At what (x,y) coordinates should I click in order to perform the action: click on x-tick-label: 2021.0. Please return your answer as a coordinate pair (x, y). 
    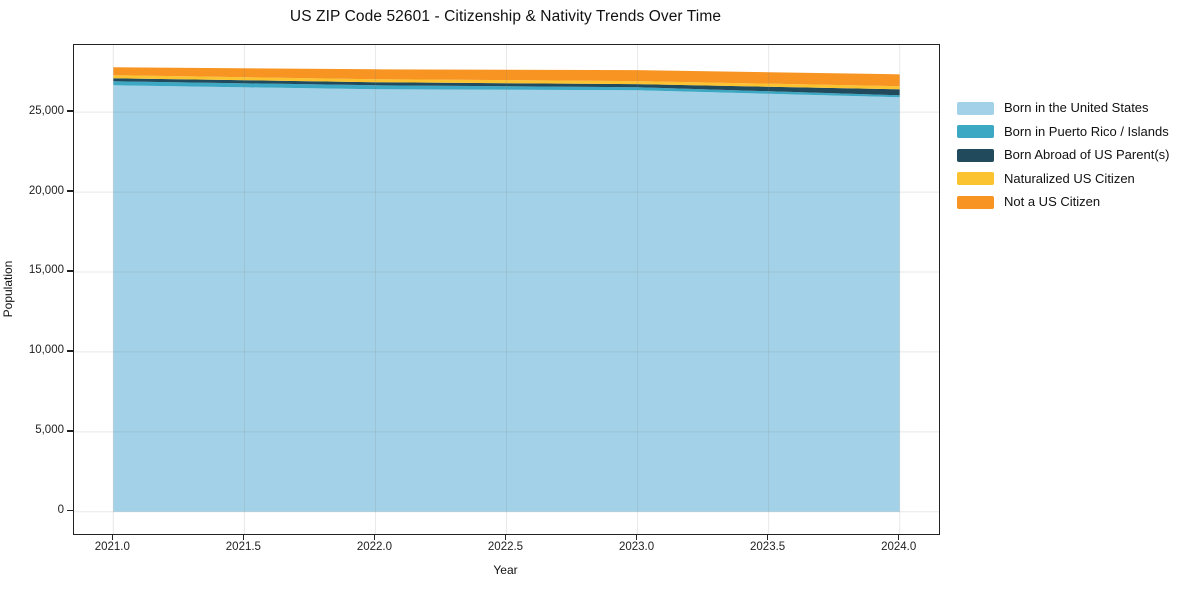
    Looking at the image, I should click on (112, 547).